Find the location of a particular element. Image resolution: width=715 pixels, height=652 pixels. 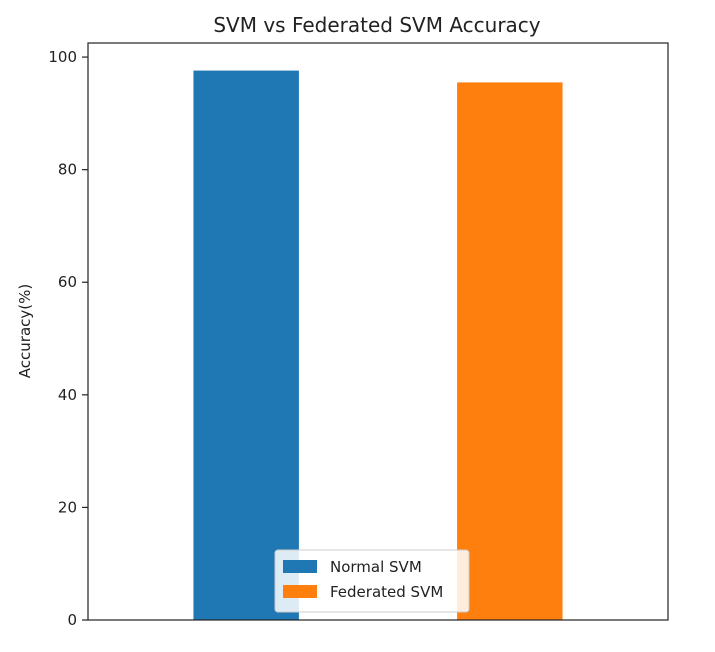

y-tick-label: 80 is located at coordinates (67, 170).